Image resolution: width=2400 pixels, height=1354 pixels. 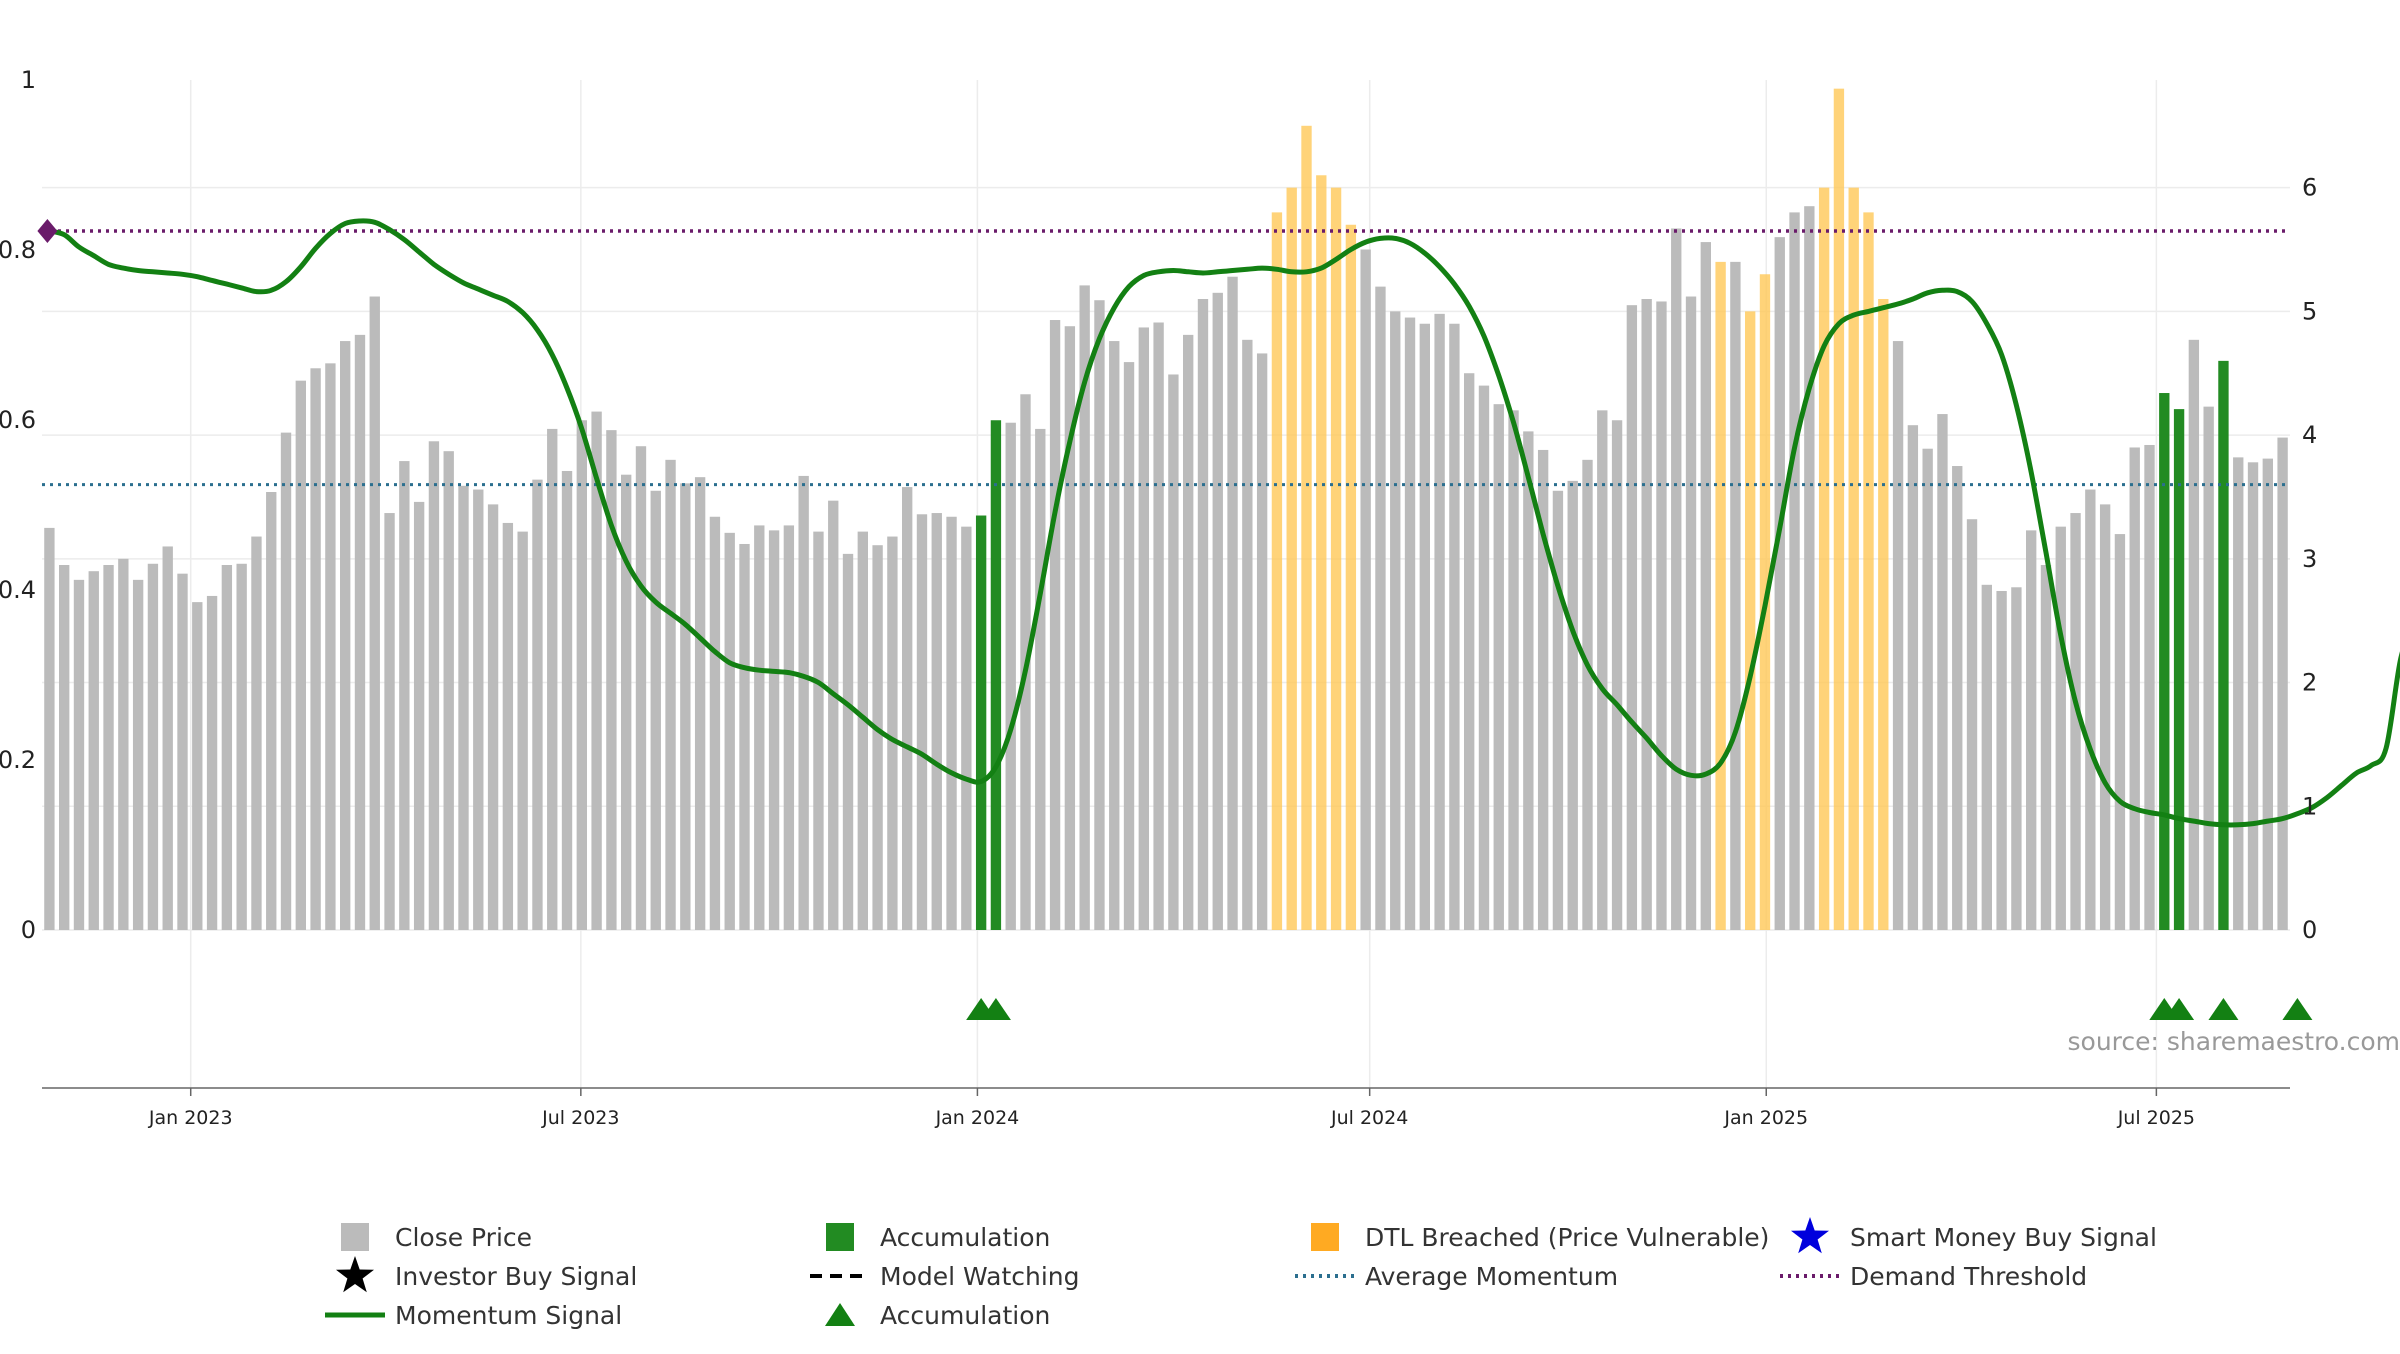 I want to click on right-tick-label: 5, so click(x=2309, y=311).